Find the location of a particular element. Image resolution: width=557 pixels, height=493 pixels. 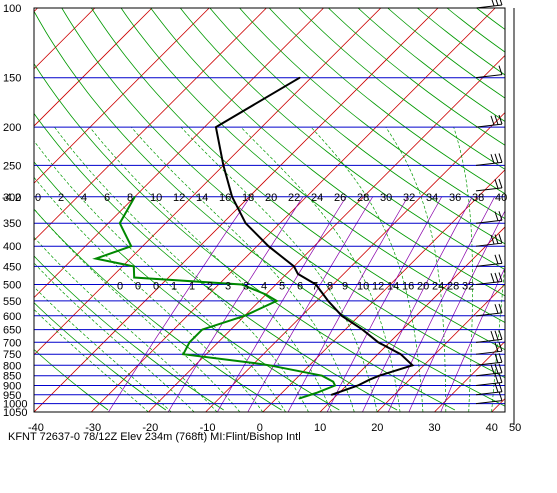

mixing-ratio-label: 4 is located at coordinates (264, 287).